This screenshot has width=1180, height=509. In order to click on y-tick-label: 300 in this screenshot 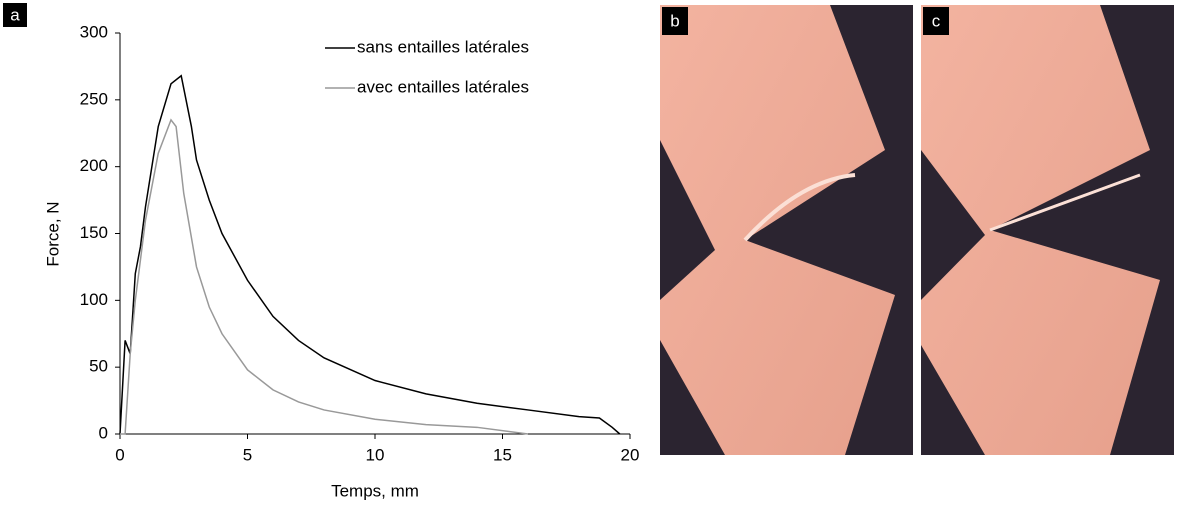, I will do `click(94, 31)`.